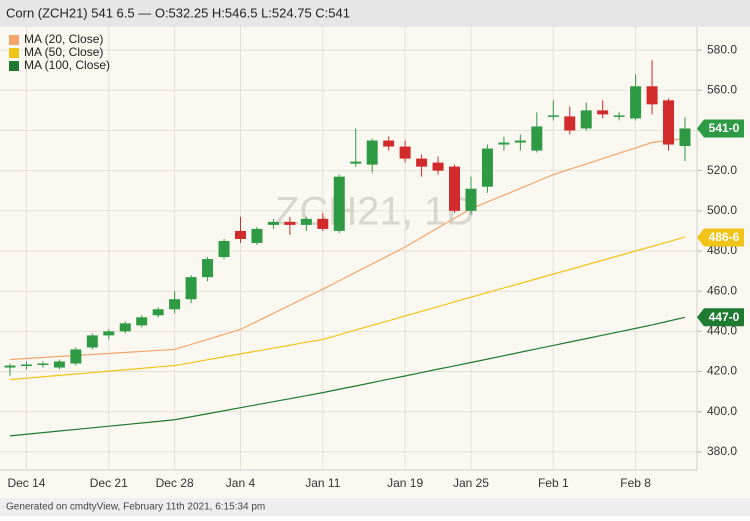 This screenshot has width=750, height=521. I want to click on header-bar, so click(375, 13).